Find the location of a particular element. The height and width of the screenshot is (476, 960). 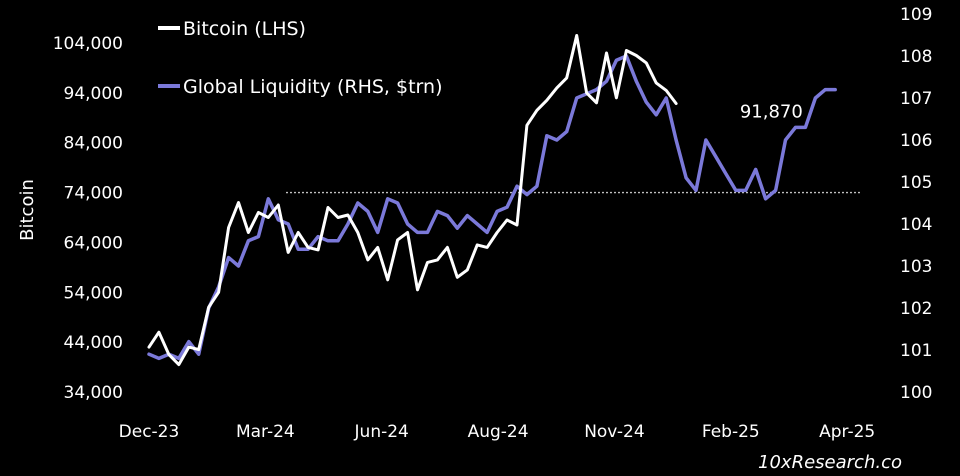

left-tick-label: 34,000 is located at coordinates (93, 393).